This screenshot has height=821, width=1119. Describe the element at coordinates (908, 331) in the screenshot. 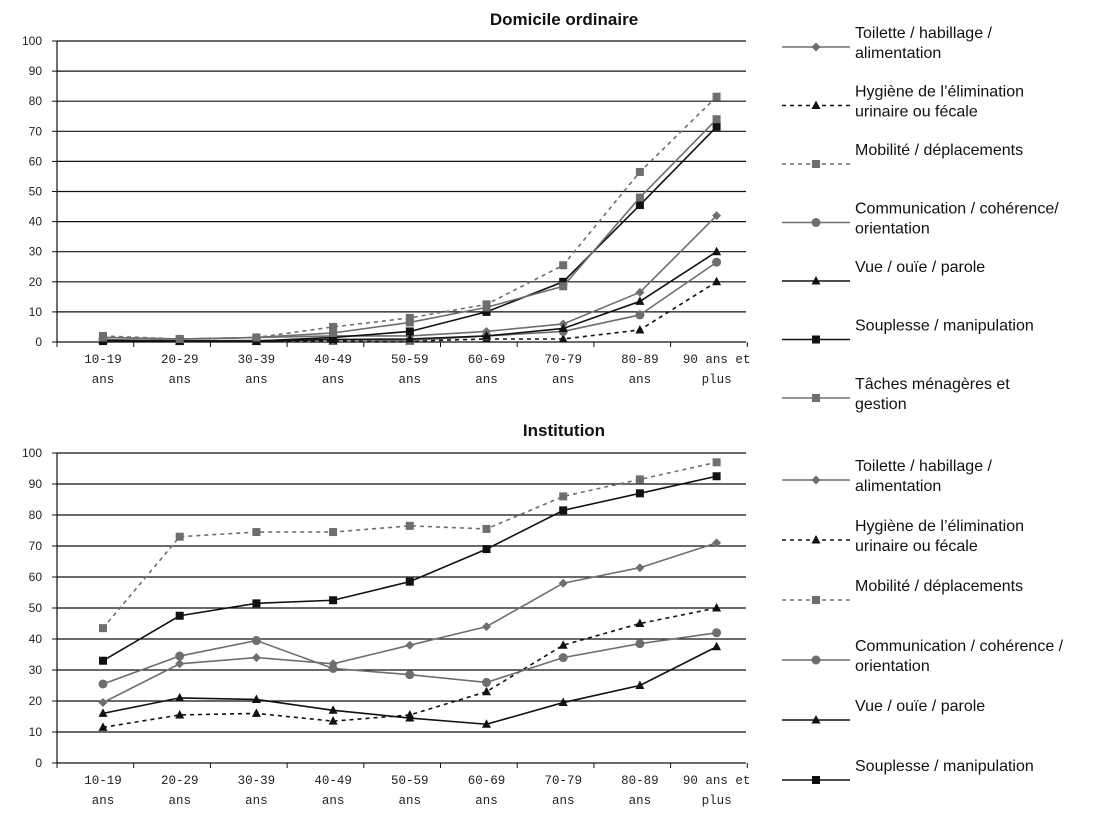

I see `legend-item-souplesse-manipulation: Souplesse / manipulation` at that location.